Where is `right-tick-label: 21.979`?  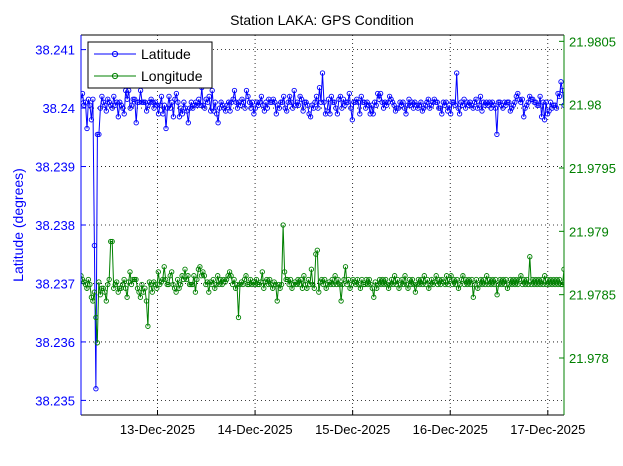
right-tick-label: 21.979 is located at coordinates (589, 231).